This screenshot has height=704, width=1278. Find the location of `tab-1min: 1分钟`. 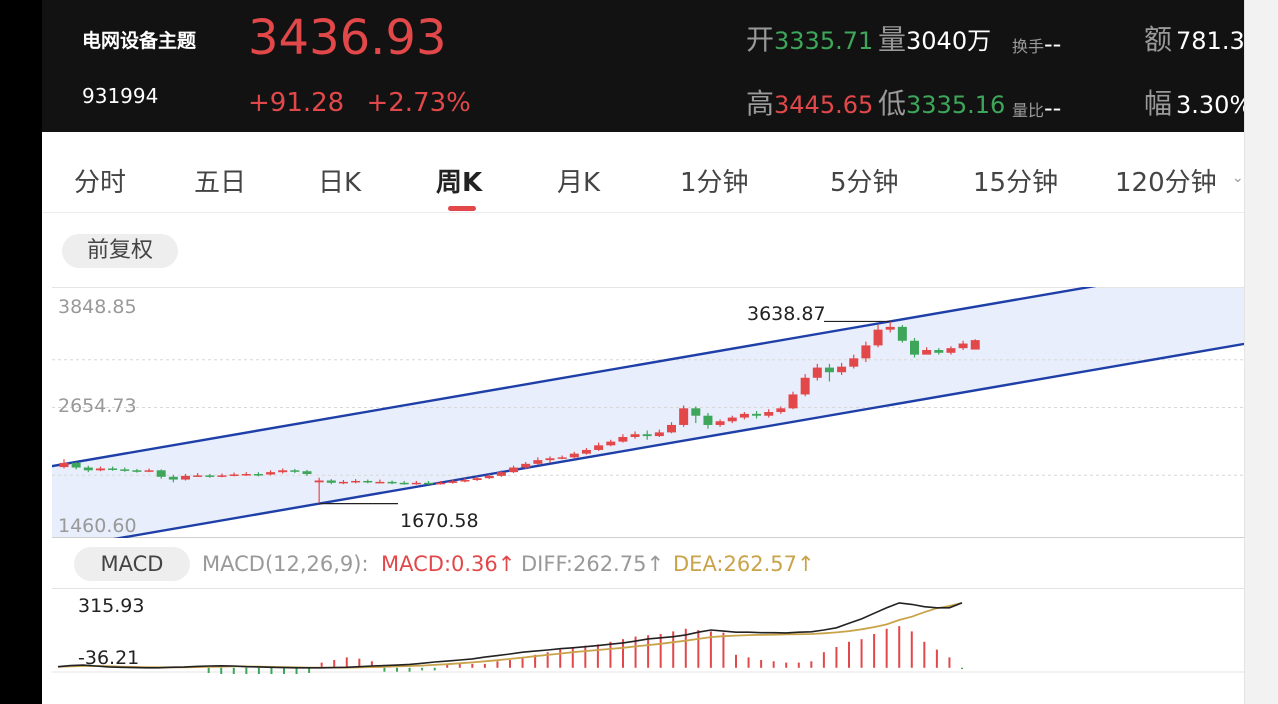

tab-1min: 1分钟 is located at coordinates (714, 183).